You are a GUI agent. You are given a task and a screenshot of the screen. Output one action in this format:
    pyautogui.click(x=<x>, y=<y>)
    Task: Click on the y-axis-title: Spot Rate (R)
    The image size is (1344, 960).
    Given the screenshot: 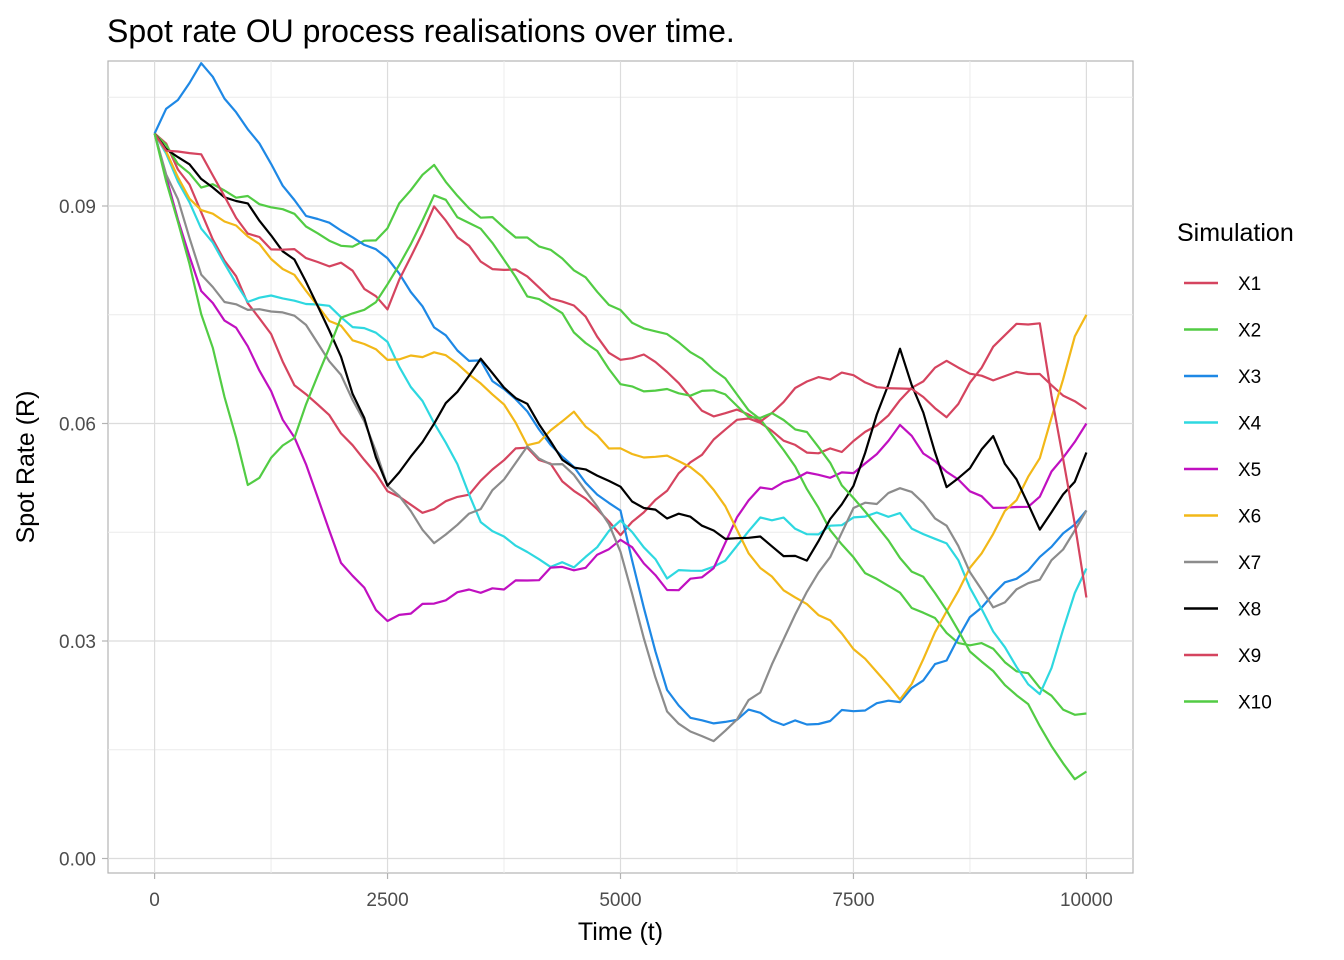 What is the action you would take?
    pyautogui.click(x=26, y=467)
    